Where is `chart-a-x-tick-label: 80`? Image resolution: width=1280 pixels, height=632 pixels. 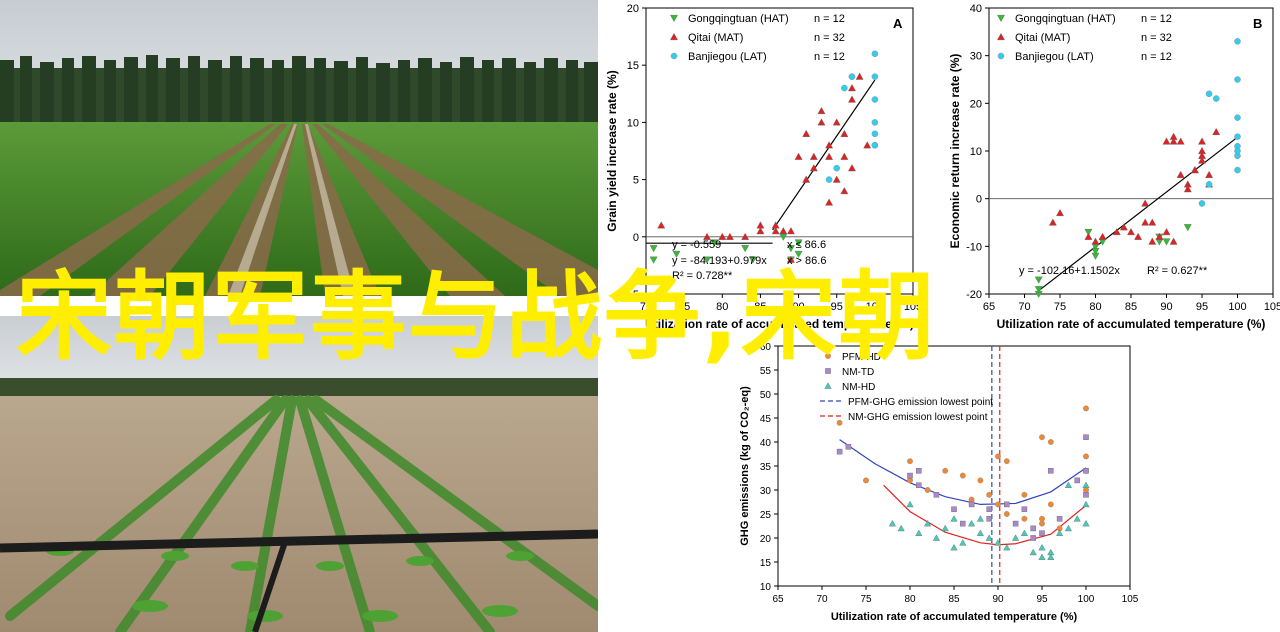
chart-a-x-tick-label: 80 is located at coordinates (722, 307).